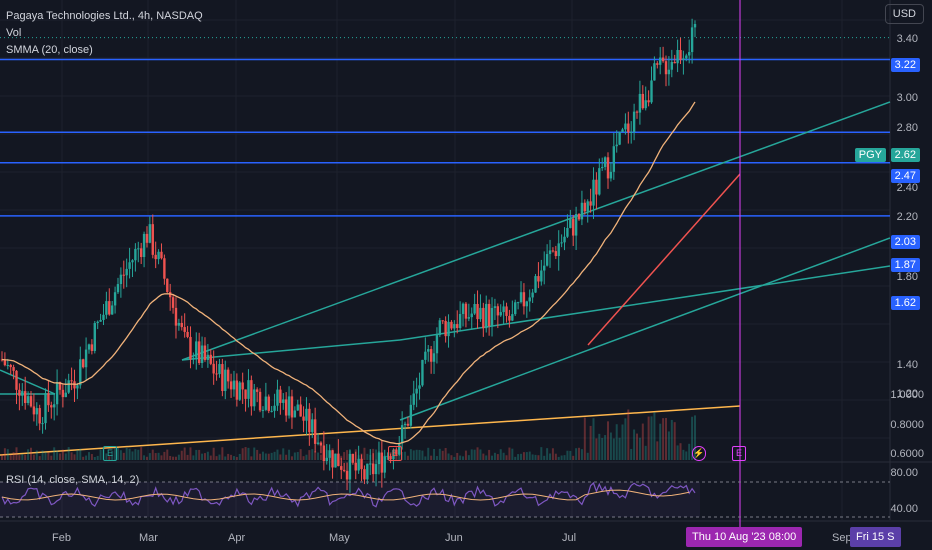  What do you see at coordinates (49, 50) in the screenshot?
I see `smma-indicator-label: SMMA (20, close)` at bounding box center [49, 50].